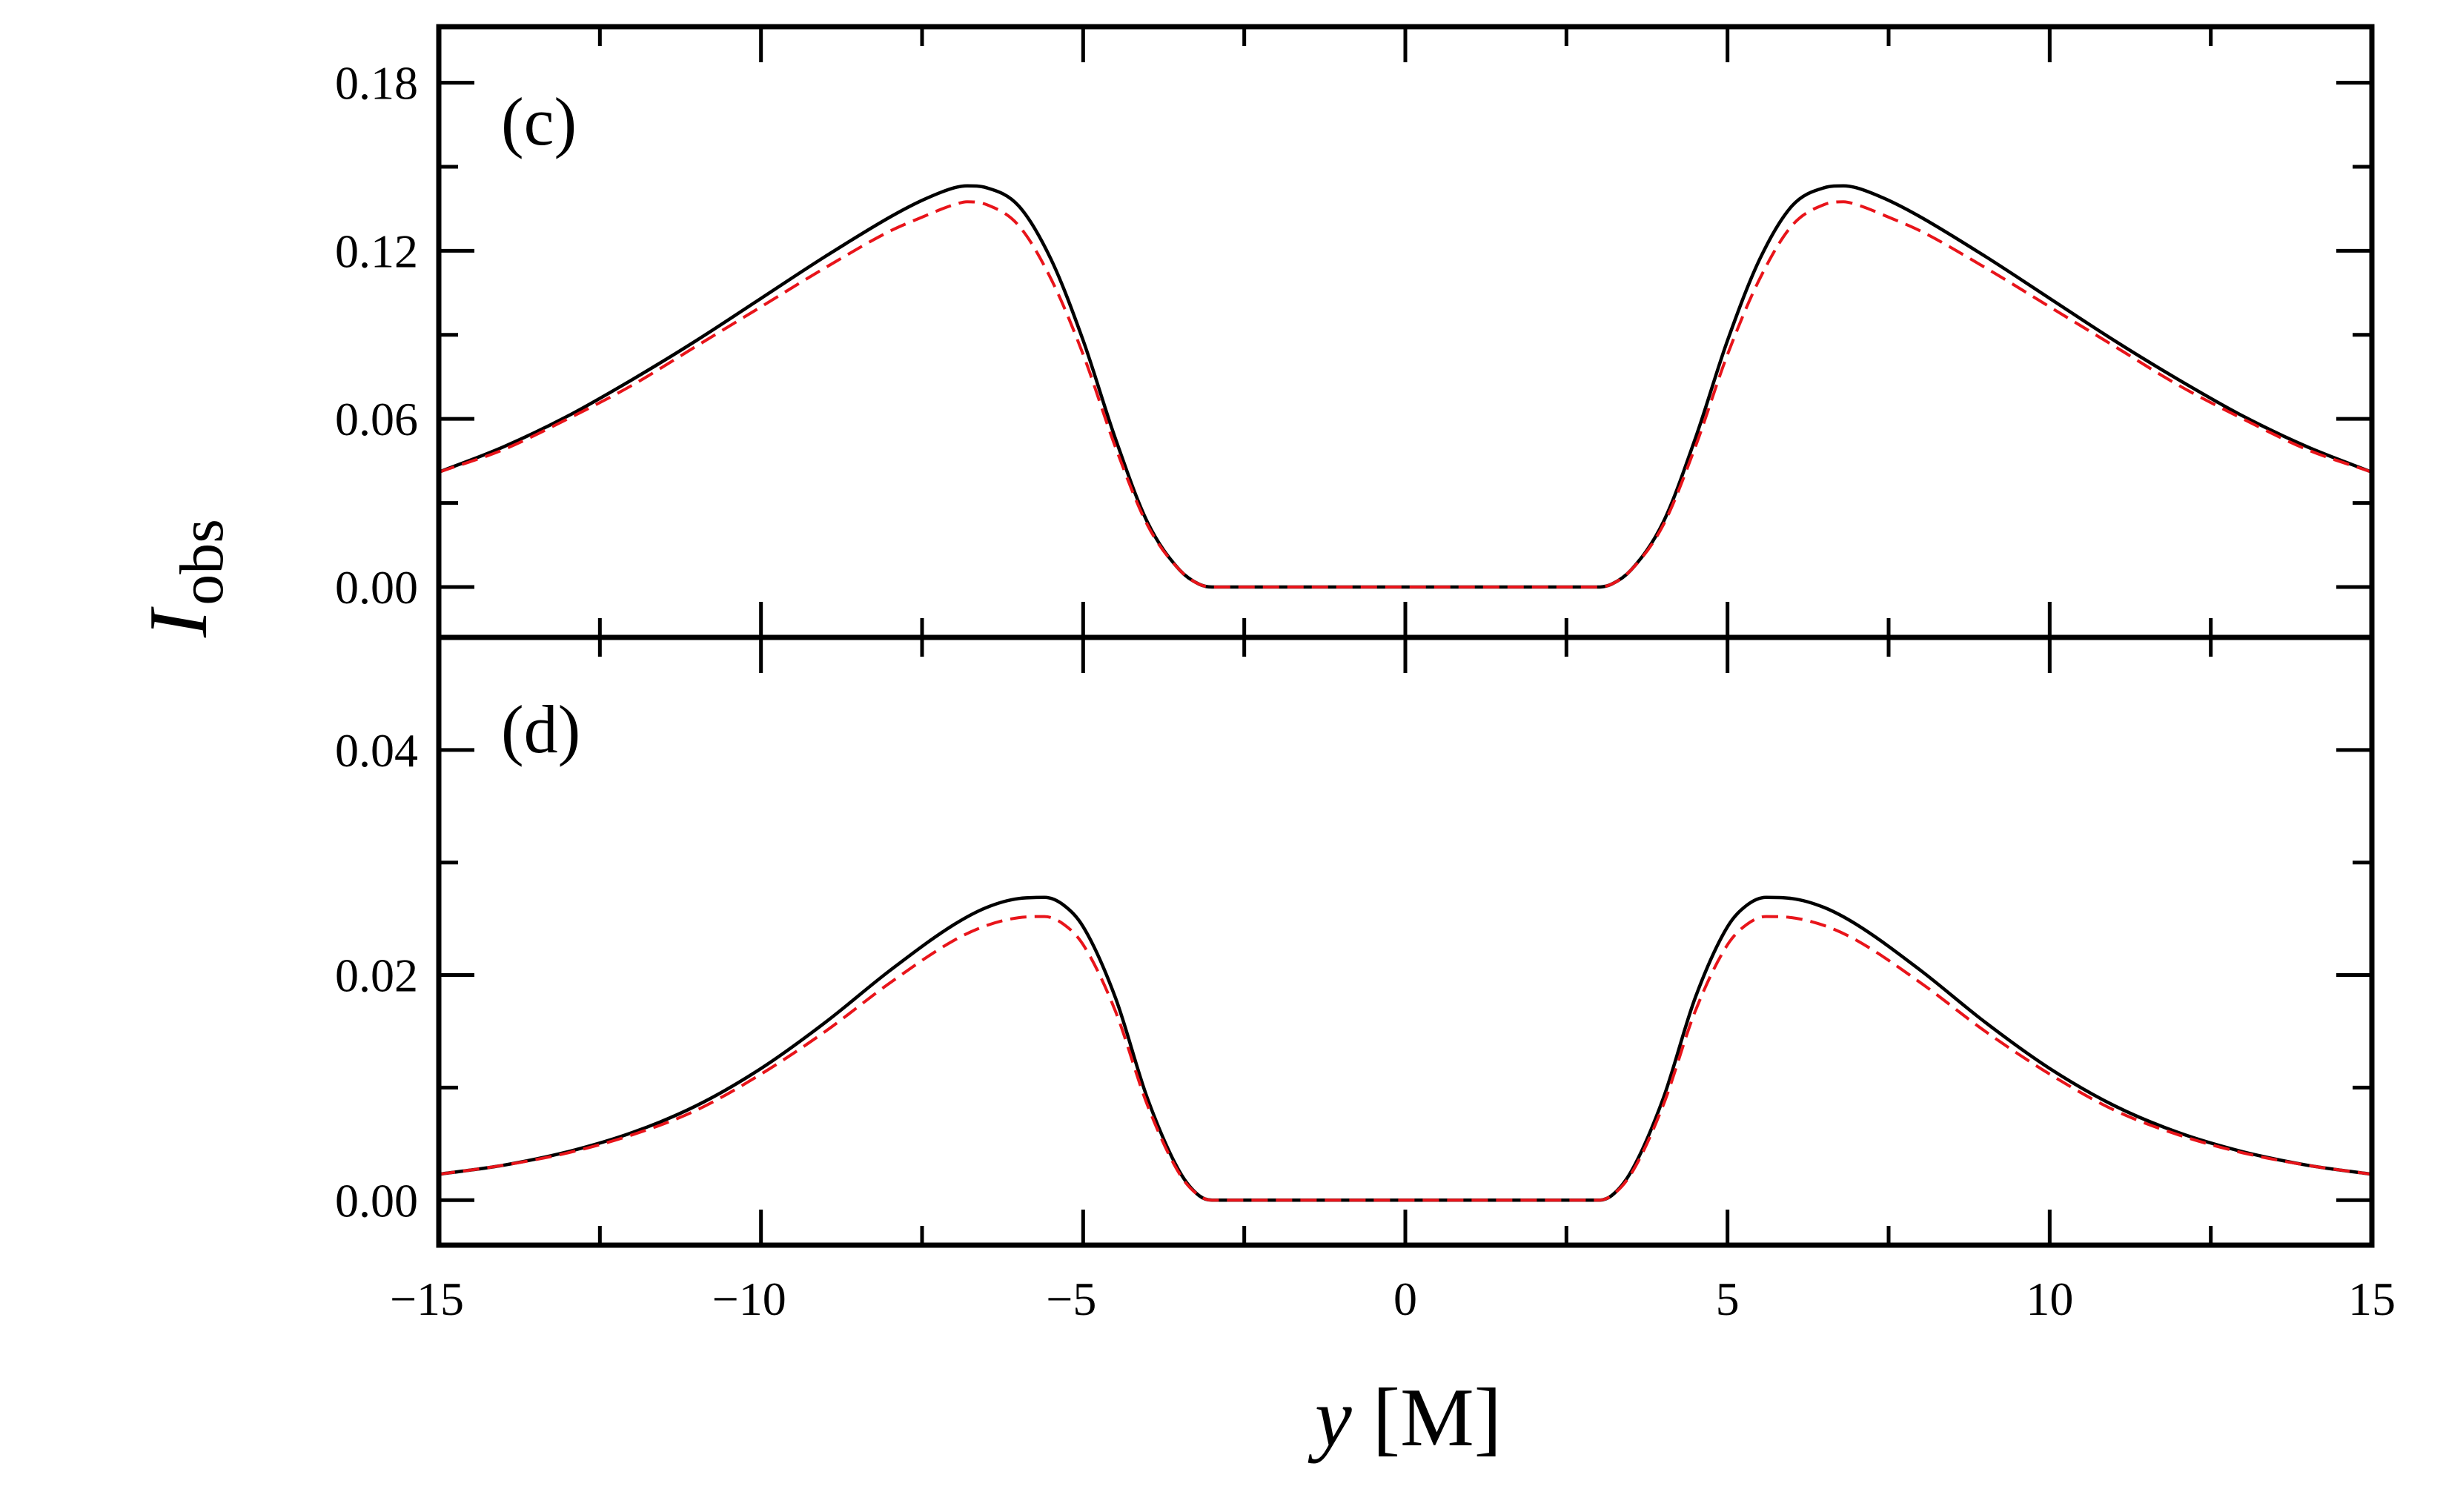 This screenshot has width=2446, height=1512. What do you see at coordinates (1405, 1299) in the screenshot?
I see `x-tick-label: 0` at bounding box center [1405, 1299].